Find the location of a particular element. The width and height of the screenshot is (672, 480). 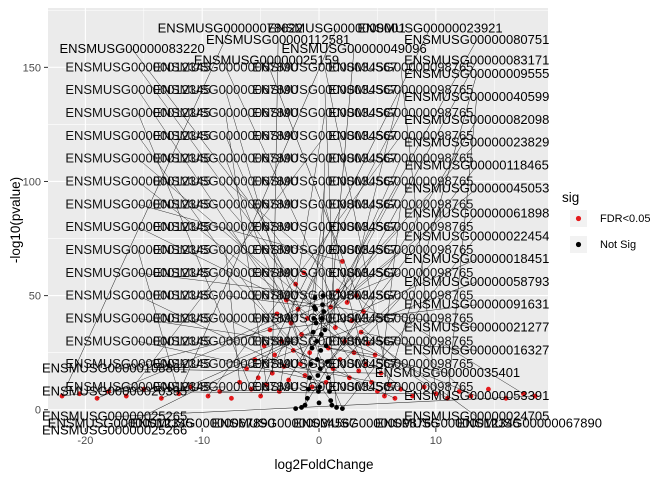

gene-label: ENSMUSG00000025265 is located at coordinates (114, 416).